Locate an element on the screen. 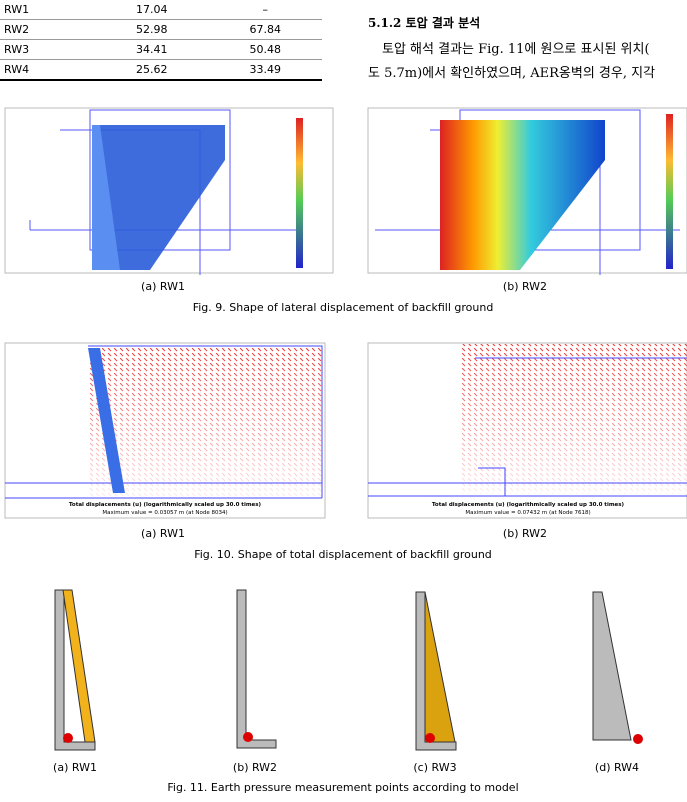  section-heading: 5.1.2 토압 결과 분석 is located at coordinates (424, 23).